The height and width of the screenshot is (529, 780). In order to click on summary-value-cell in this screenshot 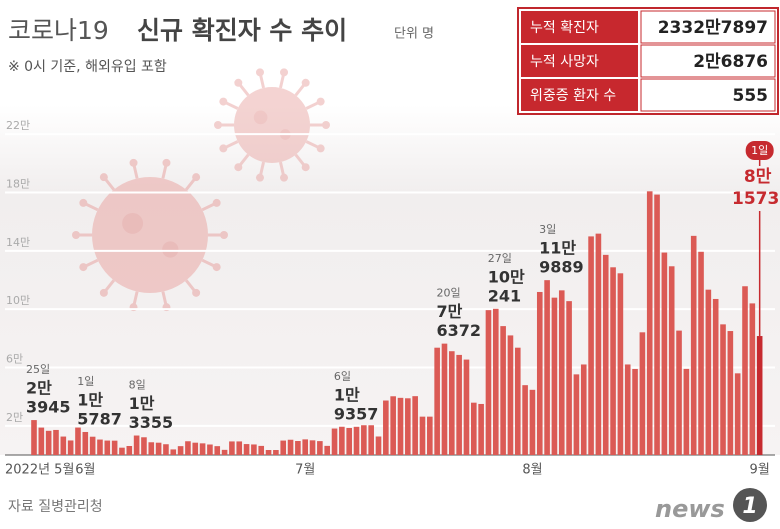, I will do `click(708, 61)`.